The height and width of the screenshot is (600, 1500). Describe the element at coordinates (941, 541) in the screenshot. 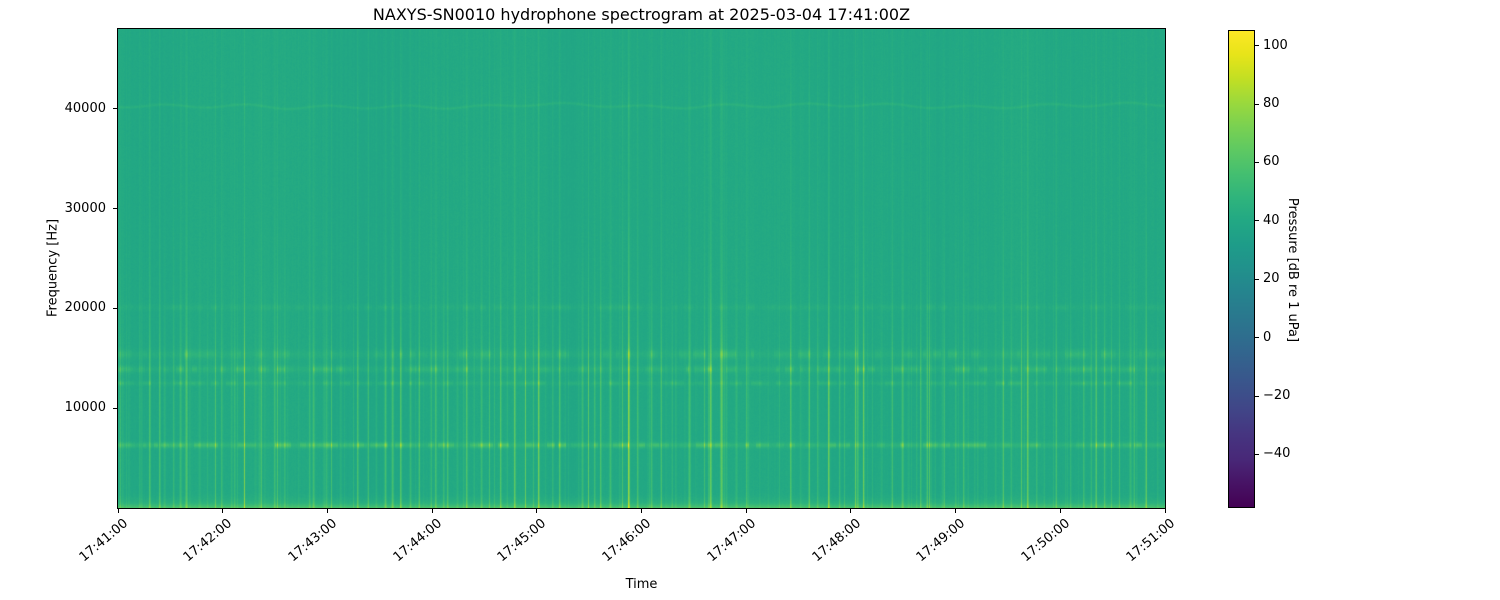

I see `x-tick-label: 17:49:00` at that location.